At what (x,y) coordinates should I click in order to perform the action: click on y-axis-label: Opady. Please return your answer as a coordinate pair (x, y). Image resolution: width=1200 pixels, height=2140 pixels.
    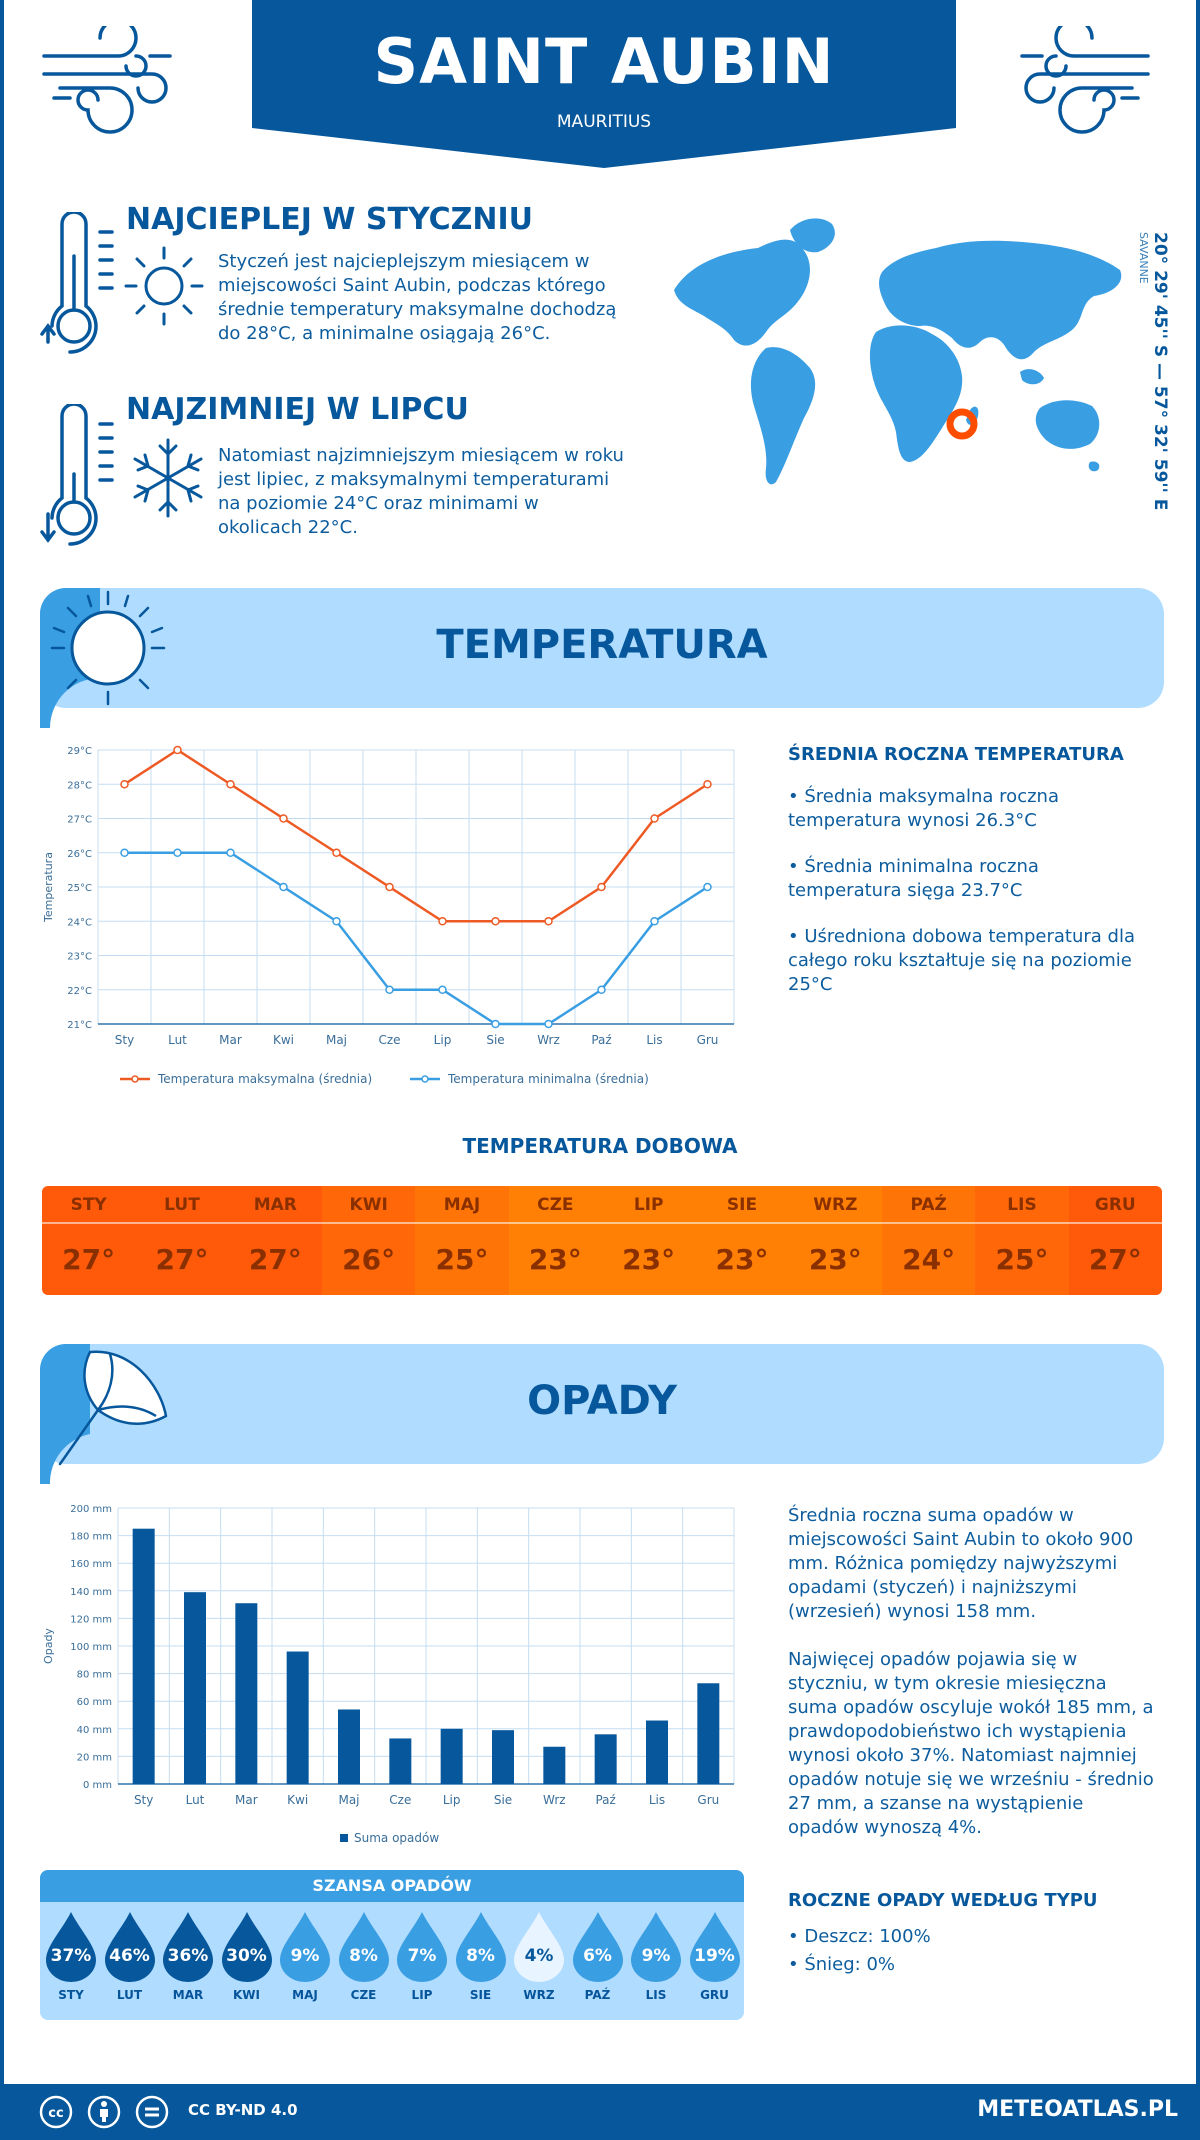
    Looking at the image, I should click on (48, 1646).